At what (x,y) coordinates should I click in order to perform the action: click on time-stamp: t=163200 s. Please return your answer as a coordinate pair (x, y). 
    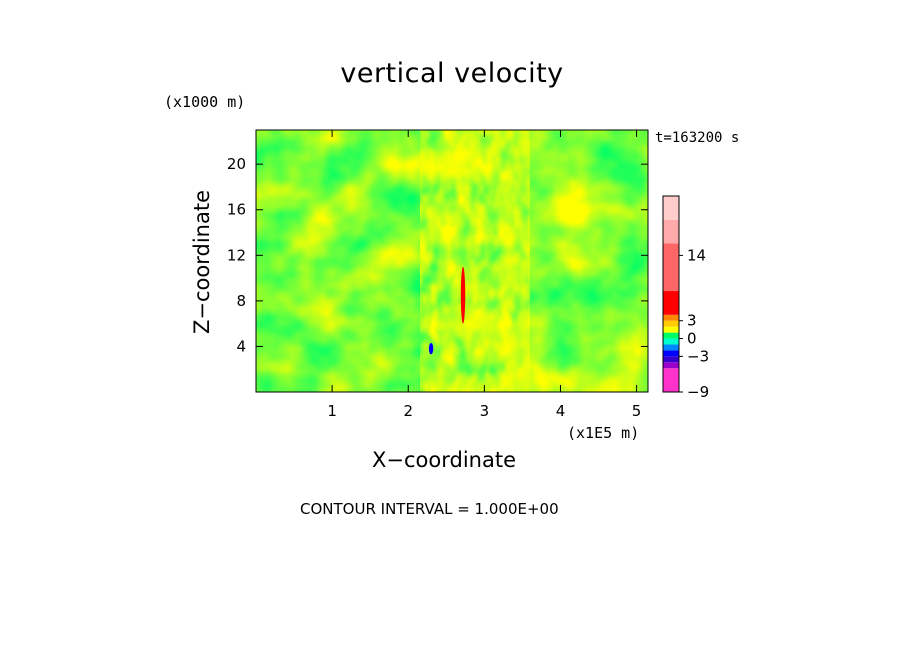
    Looking at the image, I should click on (697, 138).